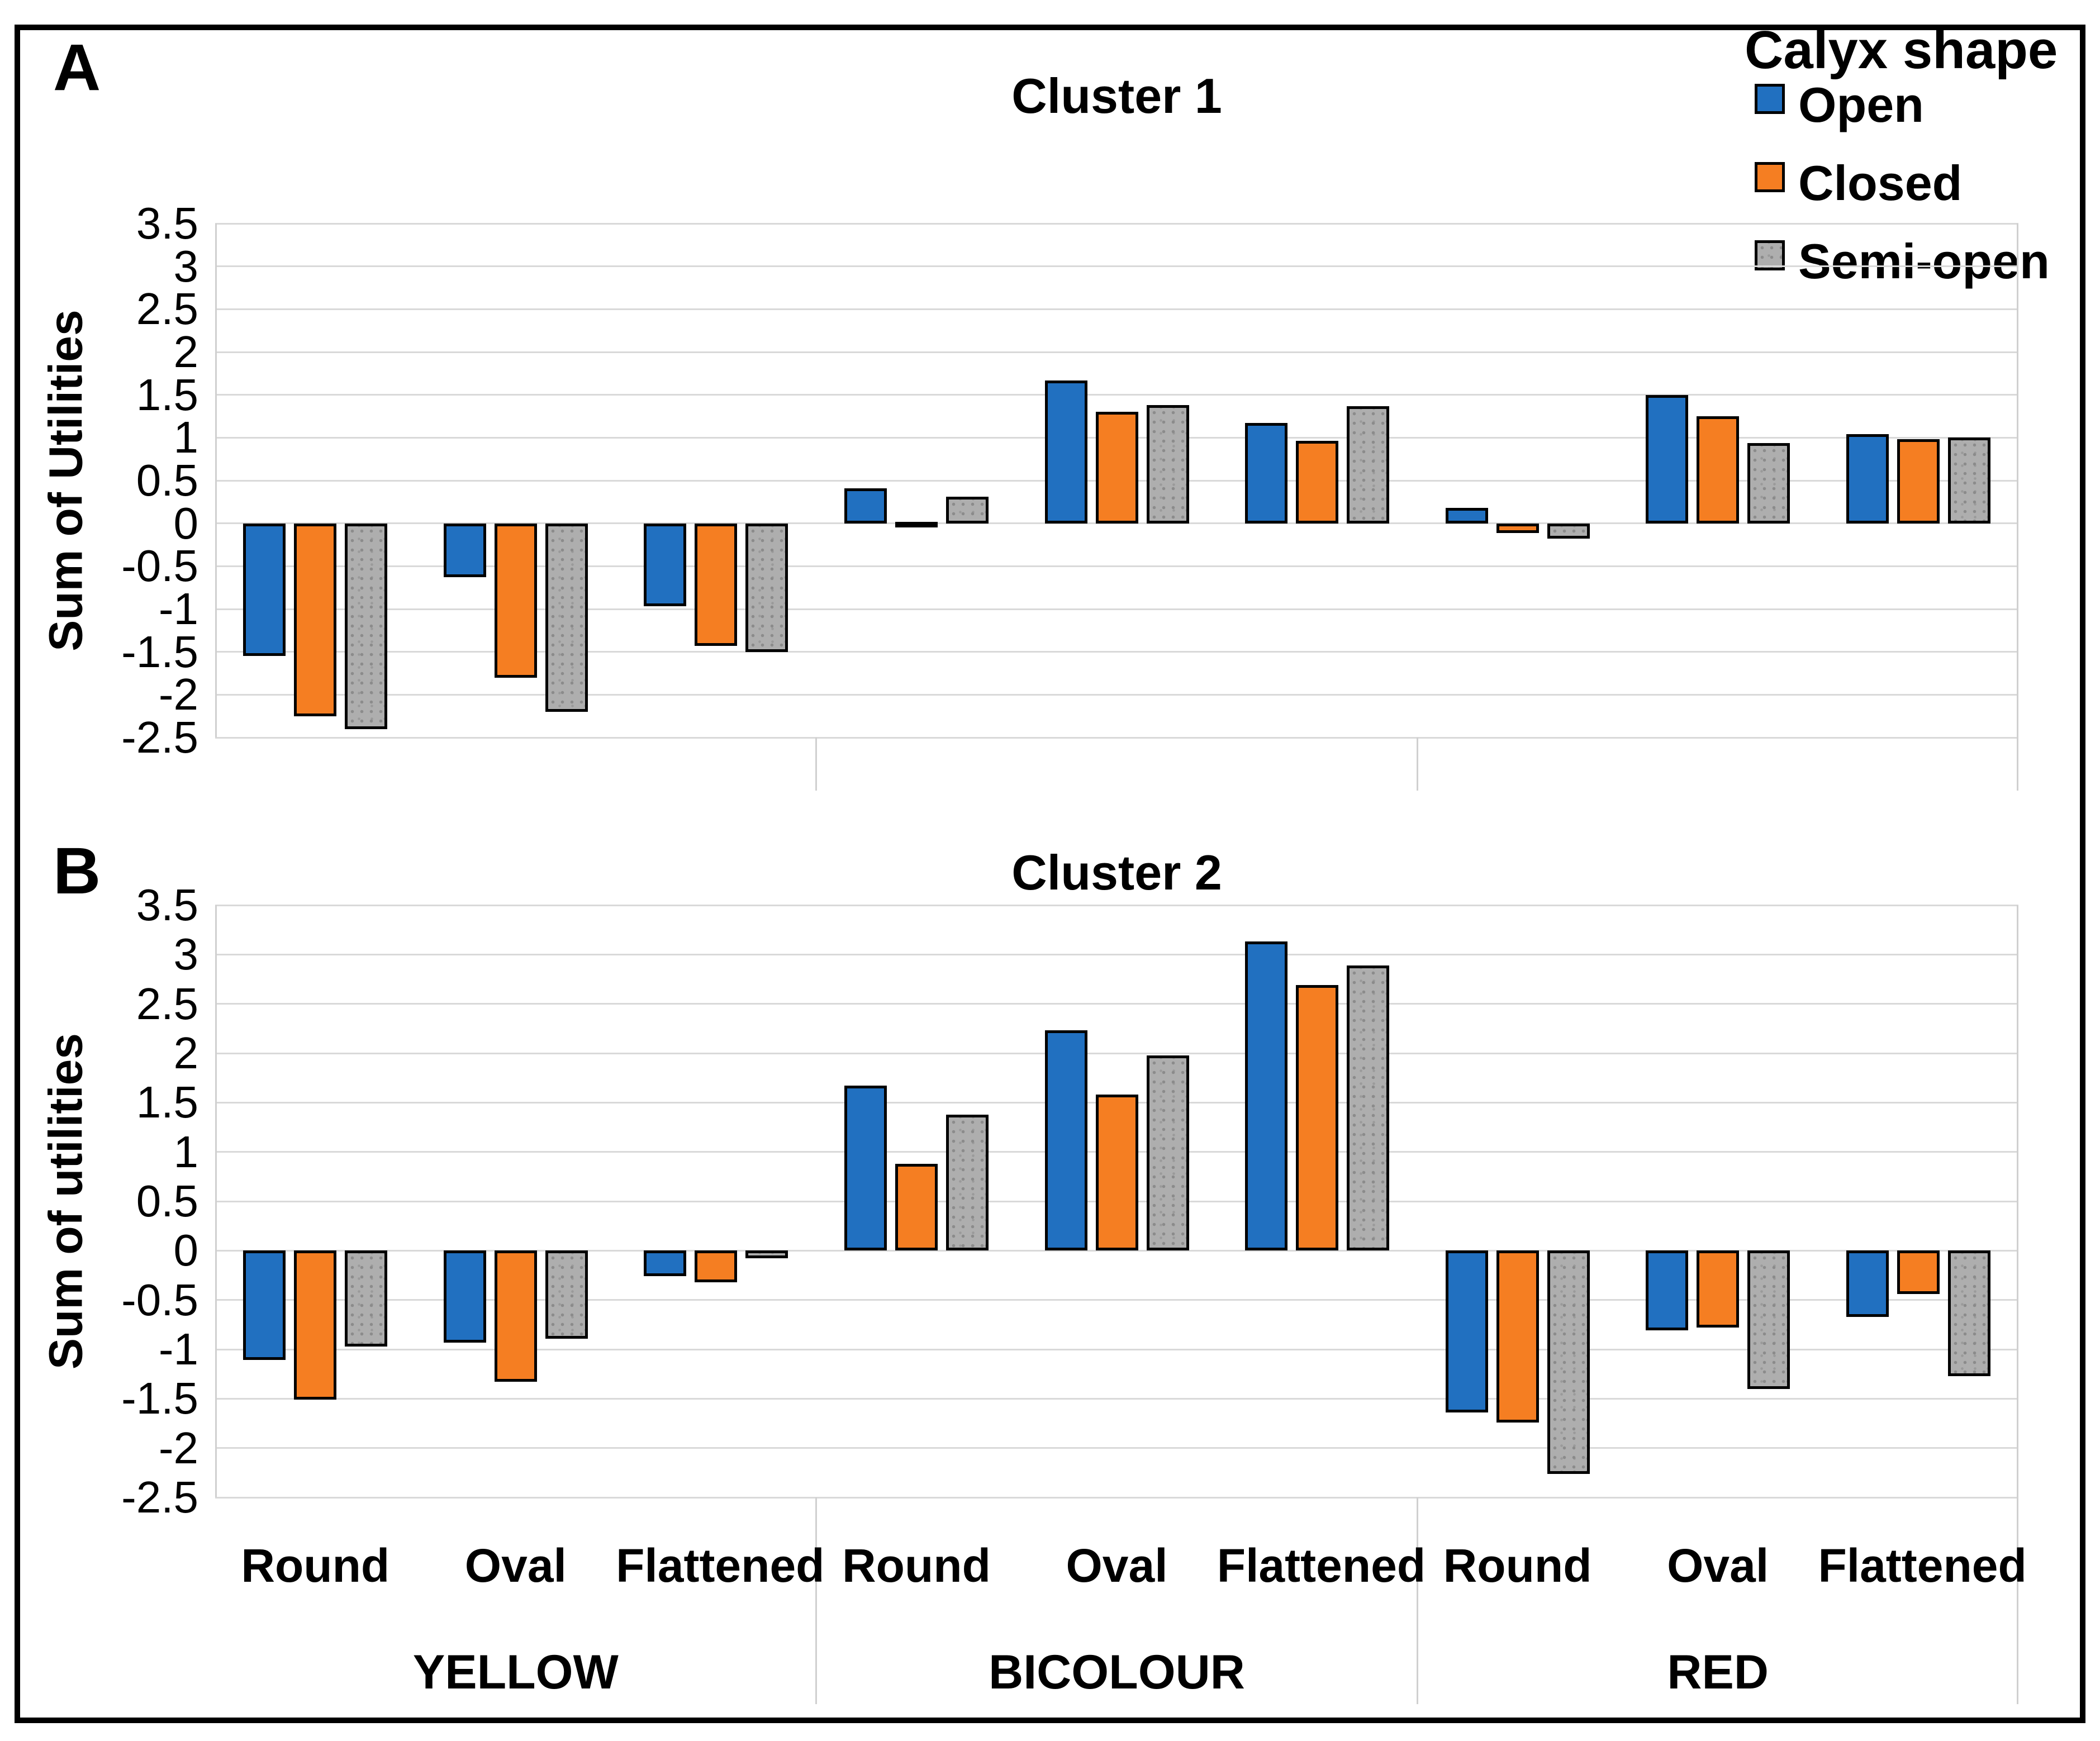 This screenshot has height=1741, width=2100. I want to click on bar-cluster-1-yellow-oval-open, so click(464, 550).